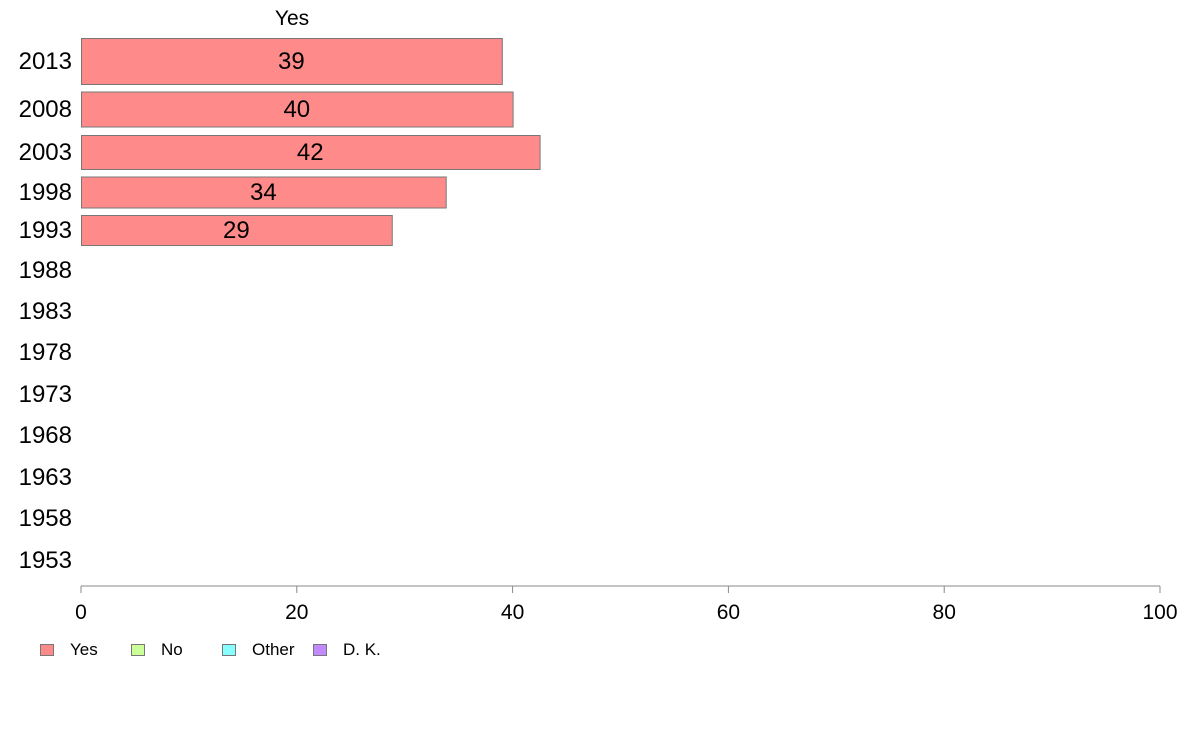  I want to click on legend-swatch-dk, so click(320, 650).